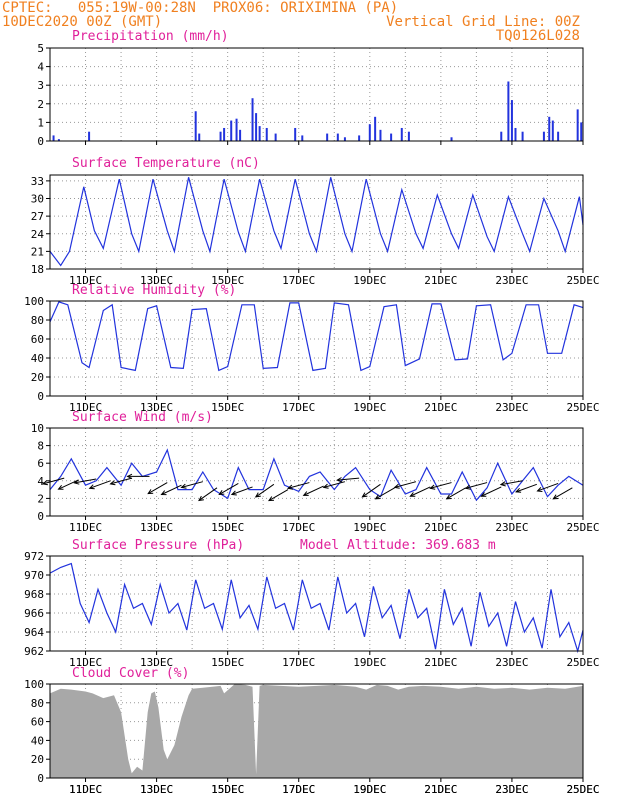  What do you see at coordinates (398, 545) in the screenshot?
I see `model-altitude-label: Model Altitude: 369.683 m` at bounding box center [398, 545].